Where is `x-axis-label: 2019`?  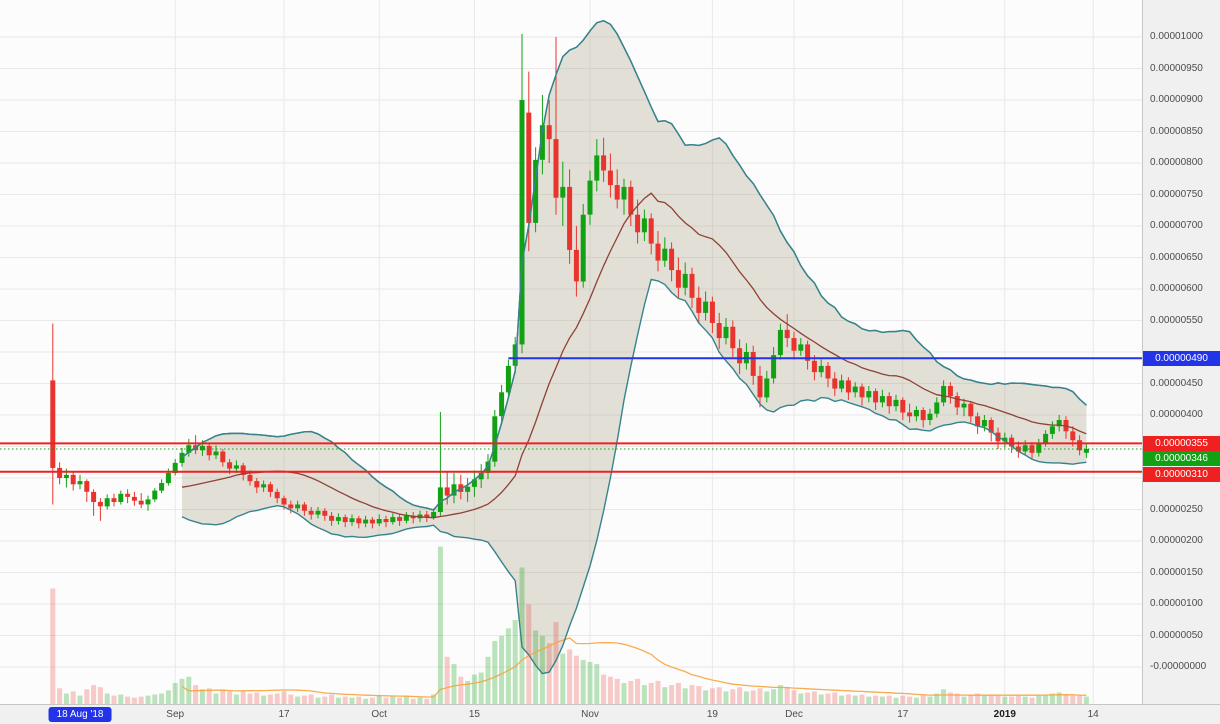
x-axis-label: 2019 is located at coordinates (1004, 714).